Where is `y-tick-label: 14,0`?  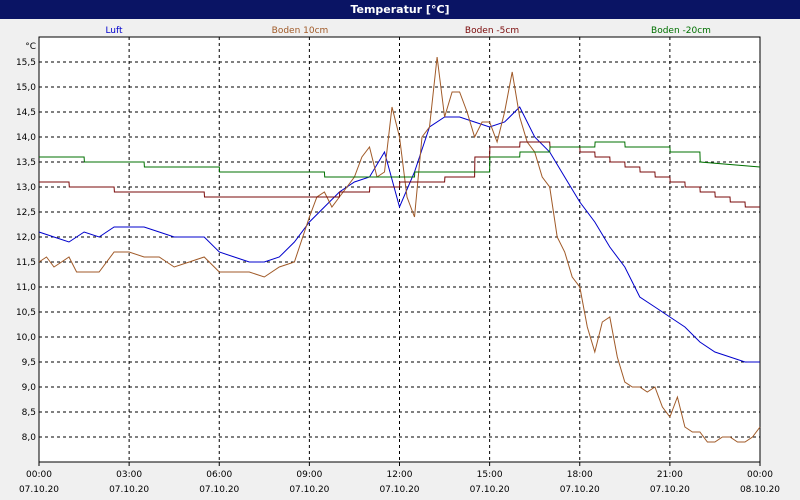 y-tick-label: 14,0 is located at coordinates (26, 138).